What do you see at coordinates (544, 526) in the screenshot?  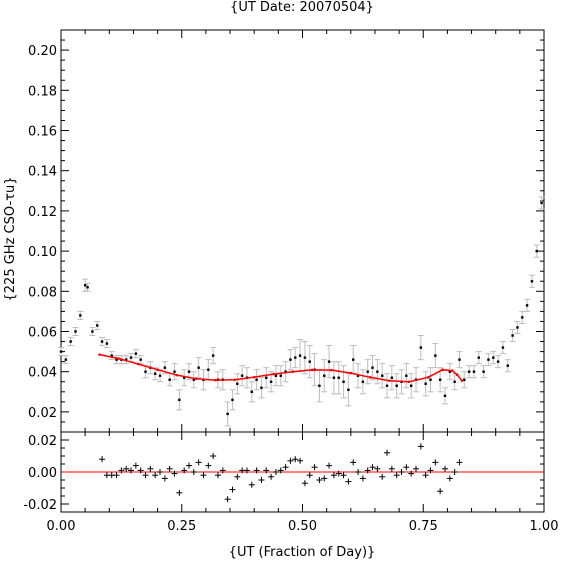 I see `x-tick-label: 1.00` at bounding box center [544, 526].